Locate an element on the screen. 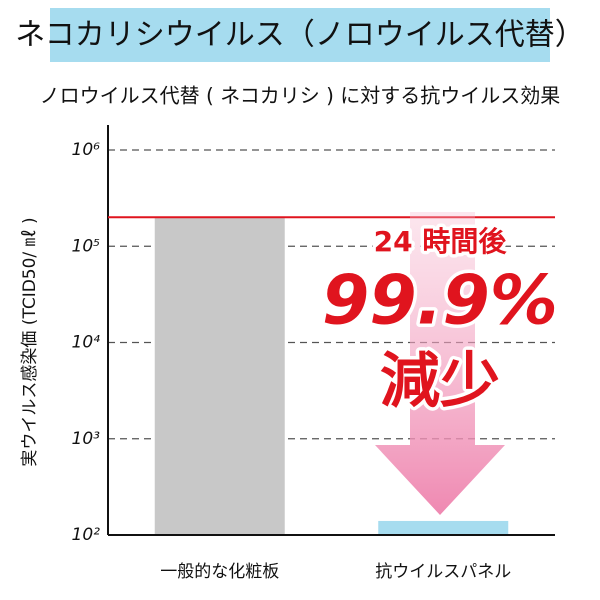 The width and height of the screenshot is (600, 600). y-tick-label: 10² is located at coordinates (86, 535).